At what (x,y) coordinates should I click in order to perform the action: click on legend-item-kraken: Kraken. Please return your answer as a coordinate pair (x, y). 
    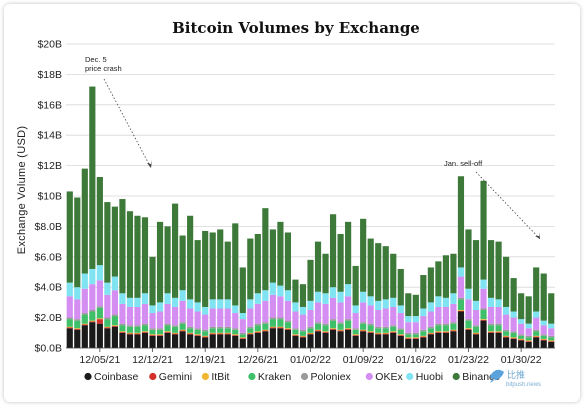
    Looking at the image, I should click on (269, 377).